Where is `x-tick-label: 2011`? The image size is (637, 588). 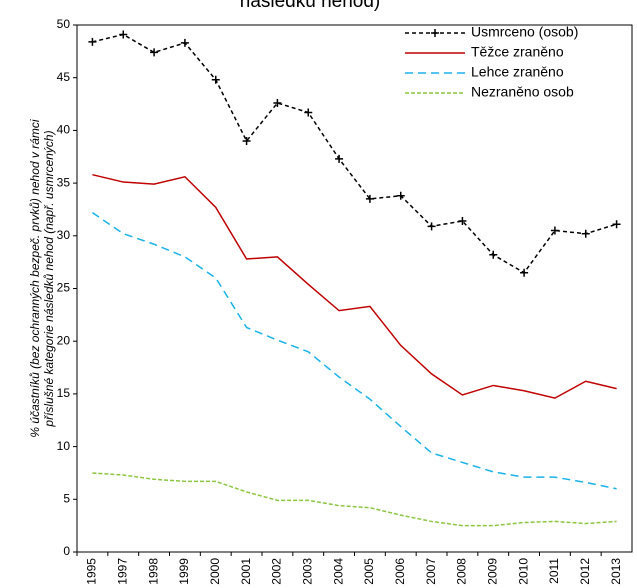 x-tick-label: 2011 is located at coordinates (554, 571).